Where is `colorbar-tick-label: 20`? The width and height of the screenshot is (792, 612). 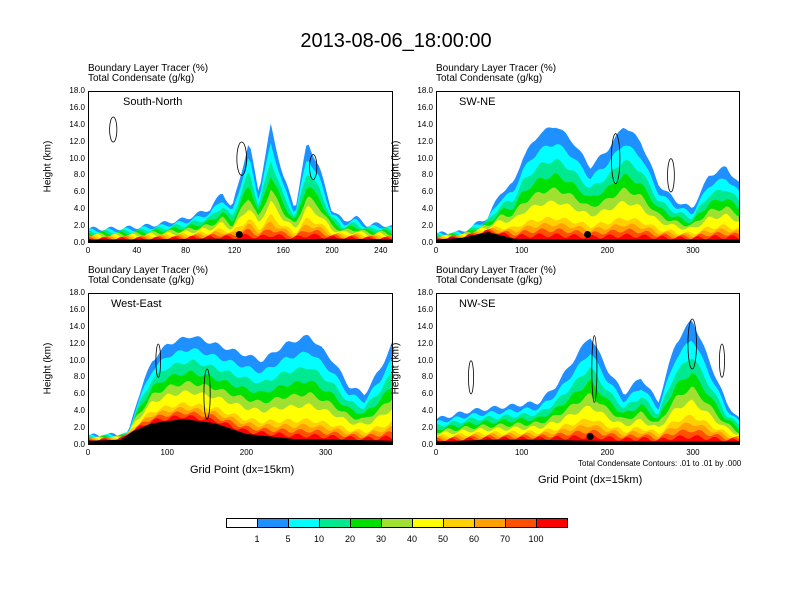 colorbar-tick-label: 20 is located at coordinates (350, 539).